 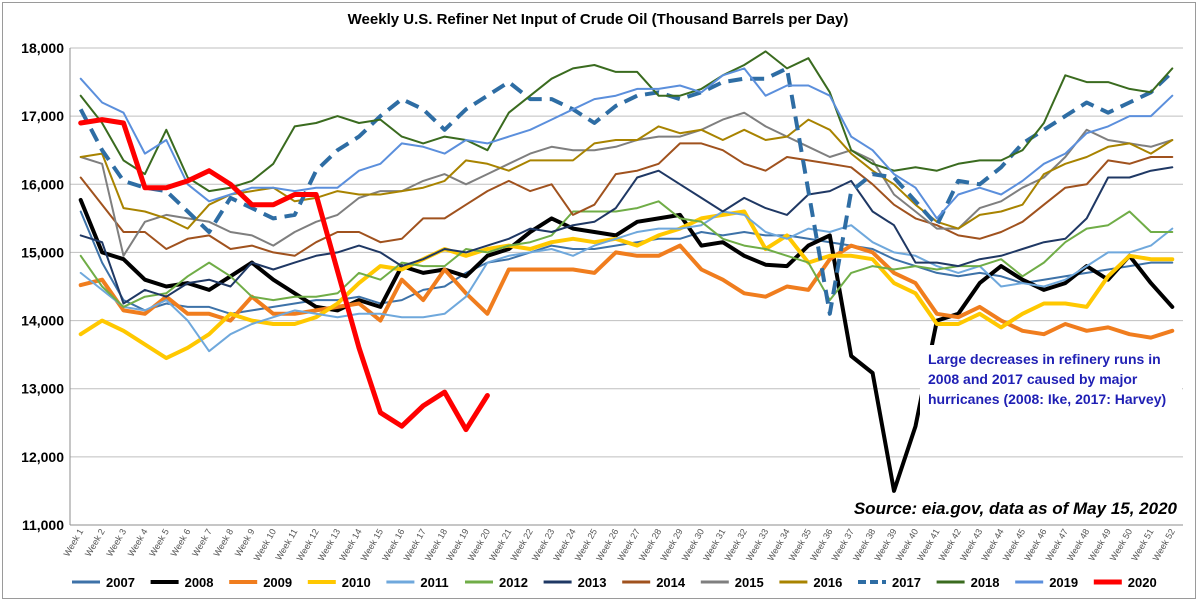 I want to click on legend-label-2007: 2007, so click(x=120, y=582).